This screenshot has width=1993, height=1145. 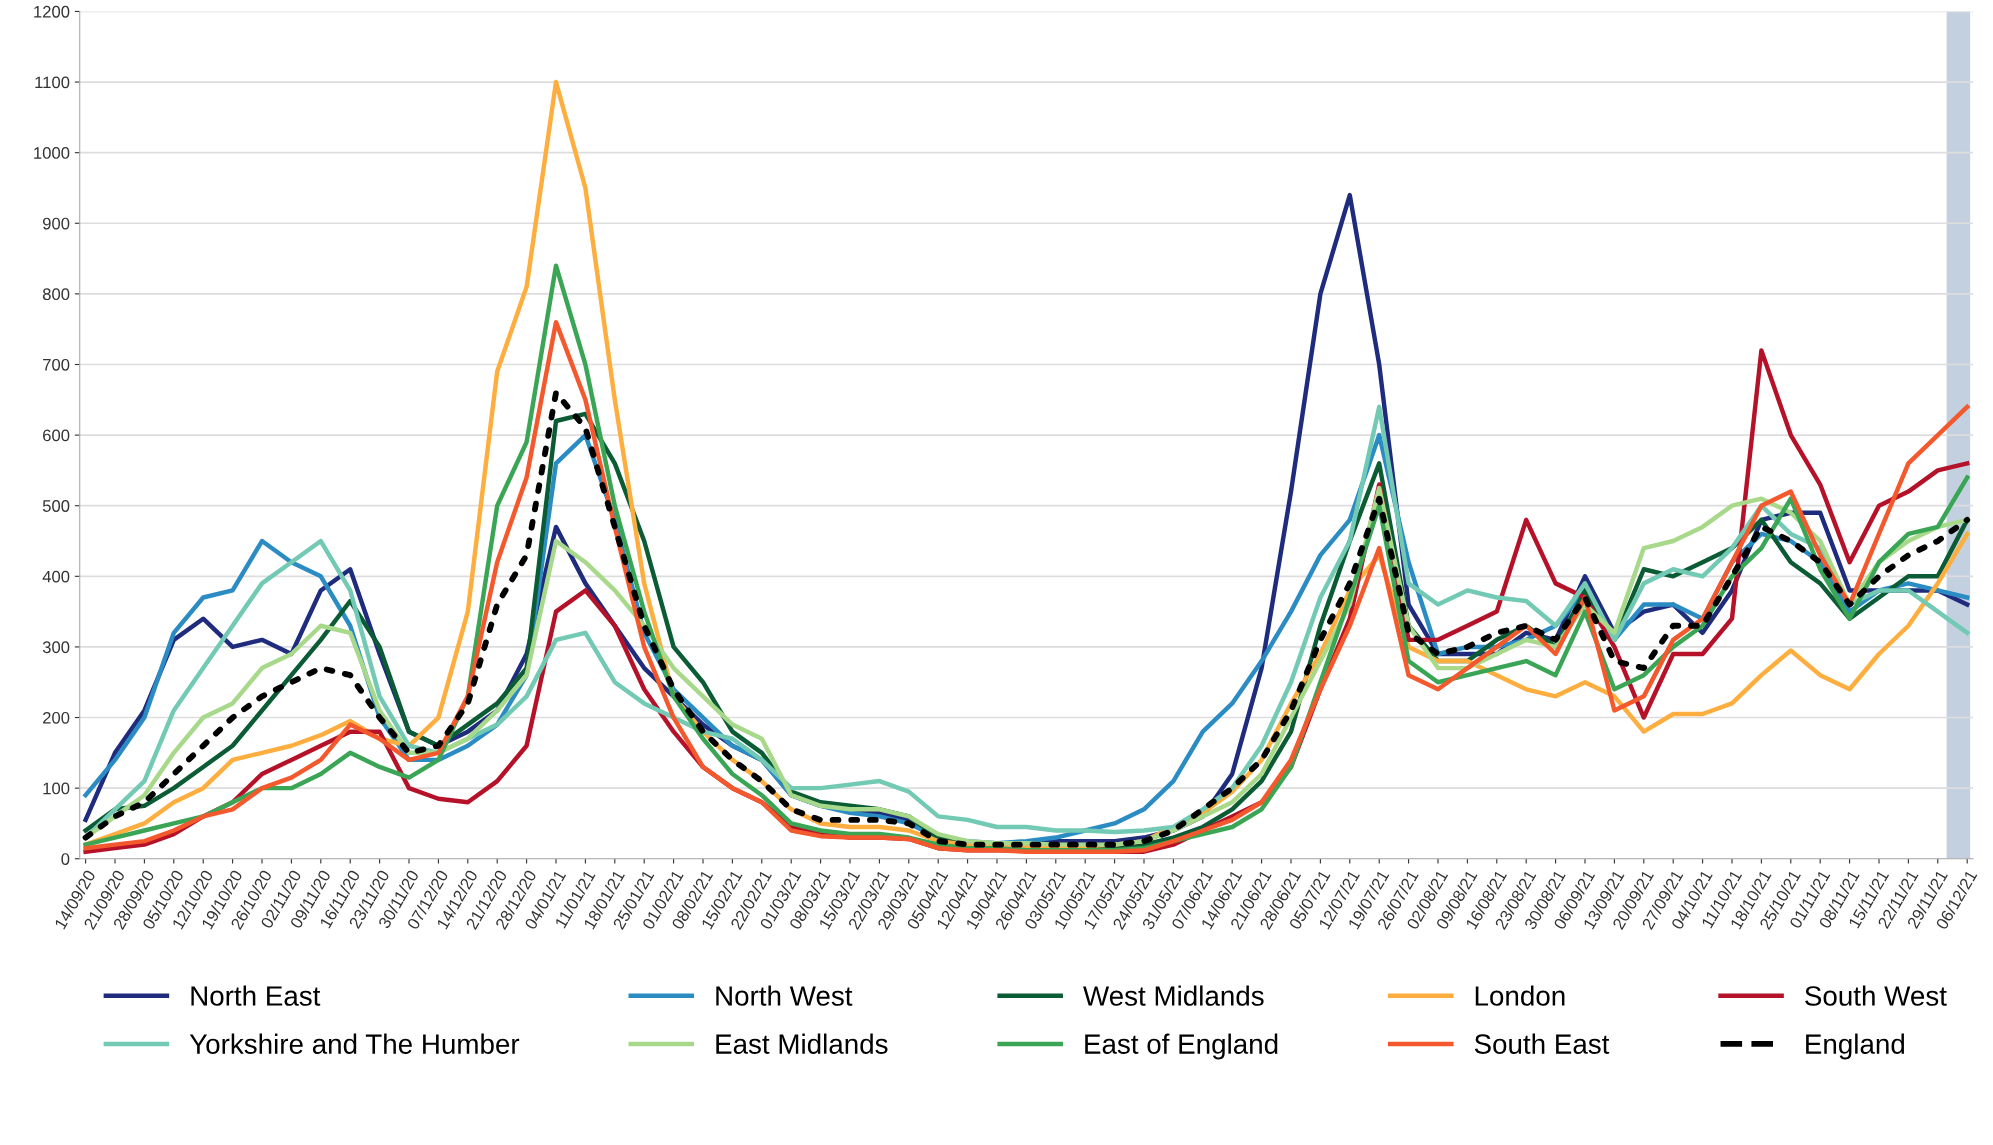 I want to click on legend-label: West Midlands, so click(x=1173, y=995).